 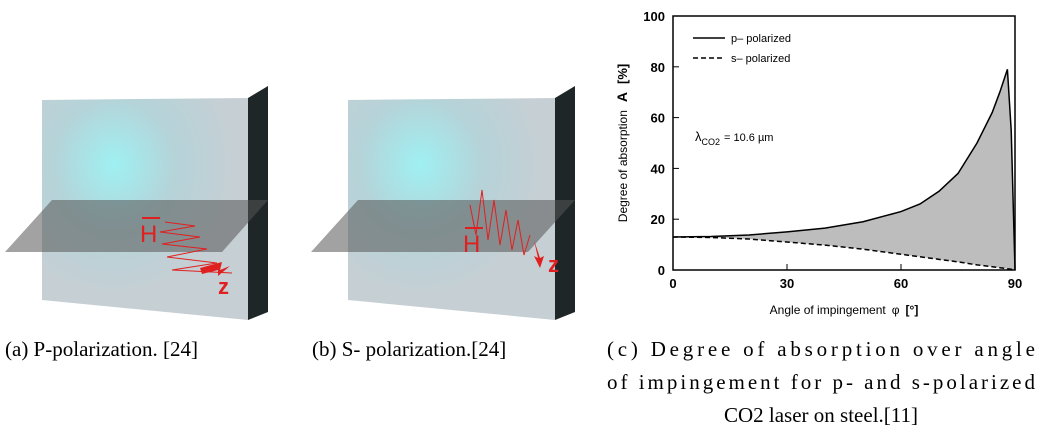 I want to click on y-axis-label-part: A, so click(x=622, y=97).